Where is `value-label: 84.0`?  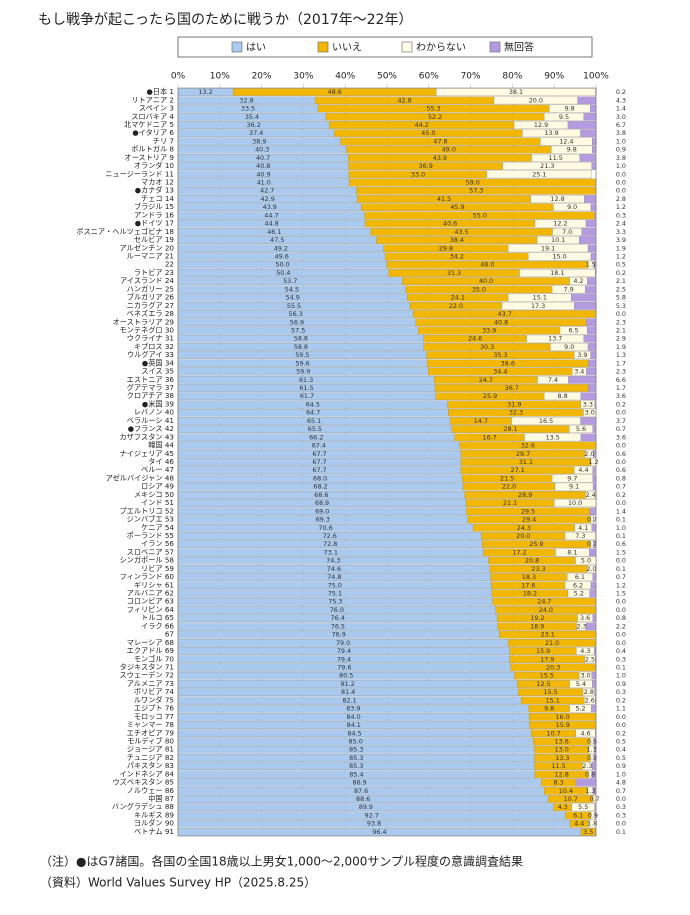
value-label: 84.0 is located at coordinates (353, 717).